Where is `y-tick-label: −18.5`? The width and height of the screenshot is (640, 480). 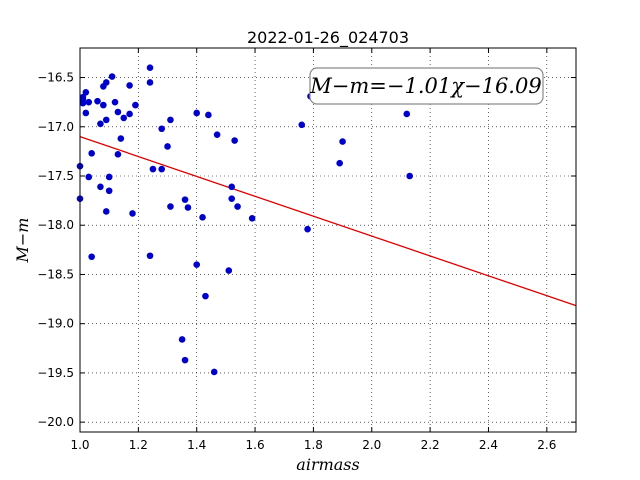 y-tick-label: −18.5 is located at coordinates (55, 274).